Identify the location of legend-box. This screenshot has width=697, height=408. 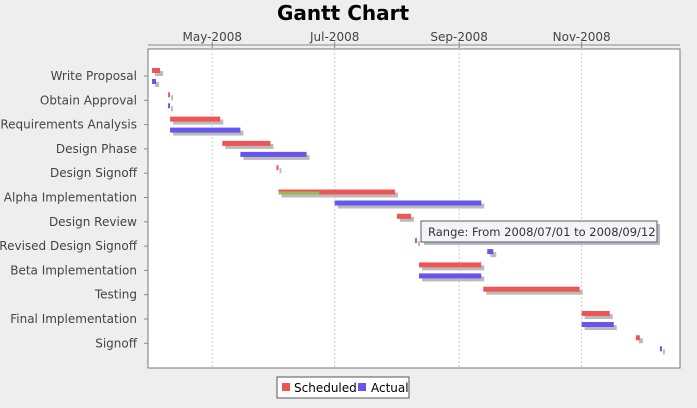
(343, 387).